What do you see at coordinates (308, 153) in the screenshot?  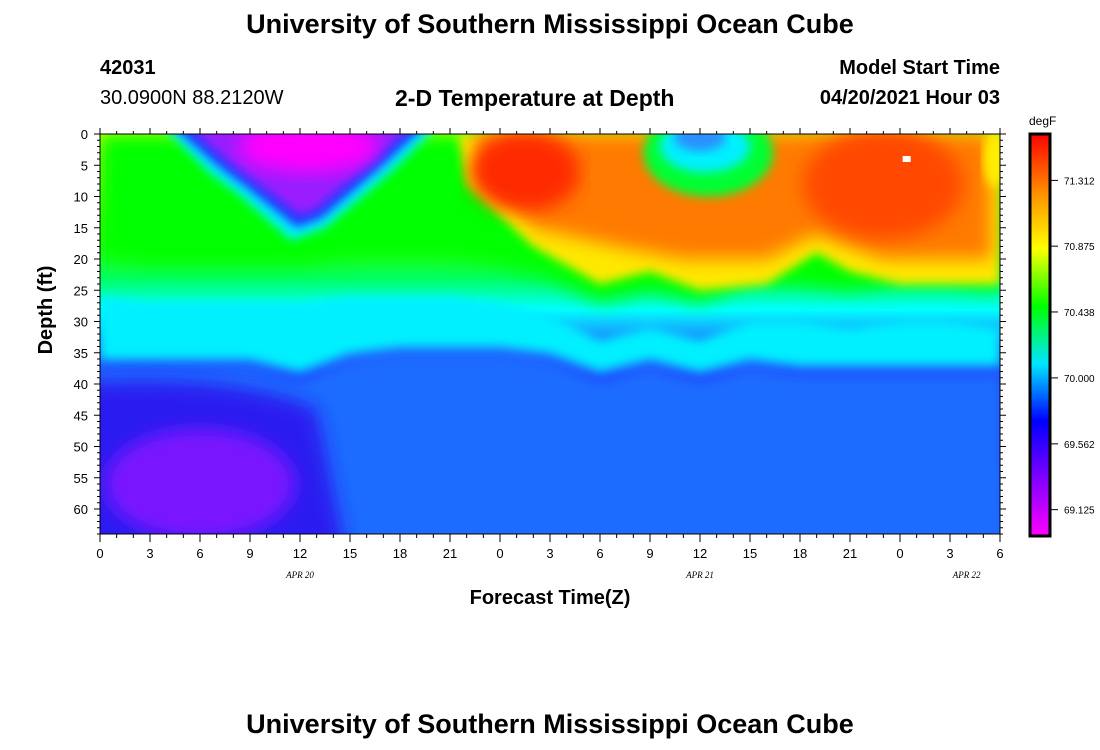 I see `cold-intrusion-magenta` at bounding box center [308, 153].